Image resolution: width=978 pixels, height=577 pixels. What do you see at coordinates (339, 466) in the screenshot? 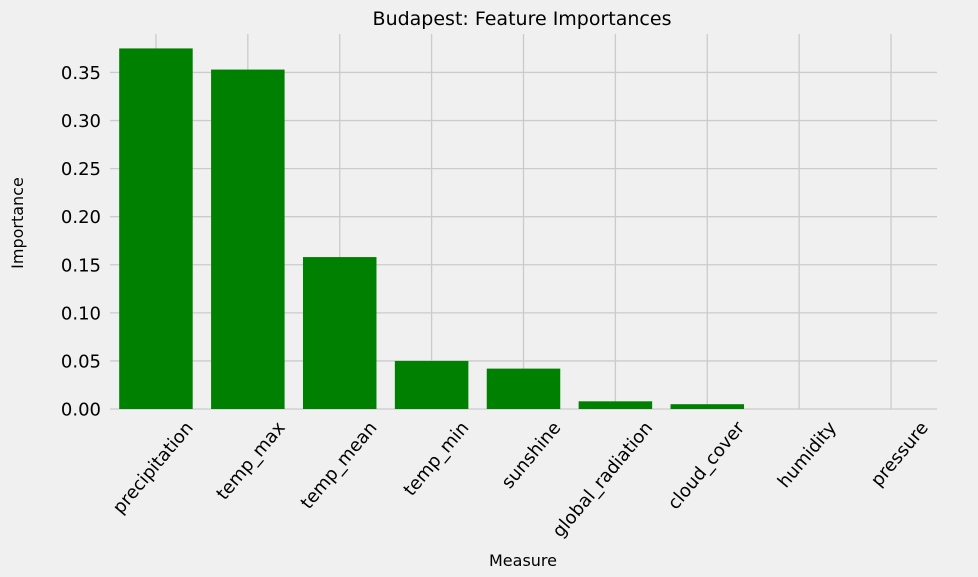
I see `x-tick-label: temp_mean` at bounding box center [339, 466].